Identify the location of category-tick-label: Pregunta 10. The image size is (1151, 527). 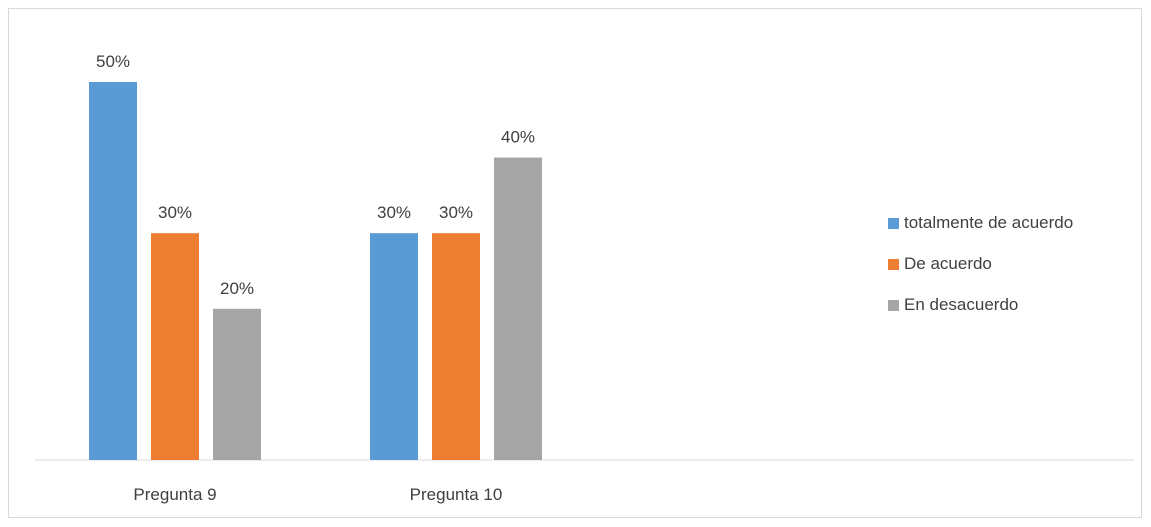
(456, 494).